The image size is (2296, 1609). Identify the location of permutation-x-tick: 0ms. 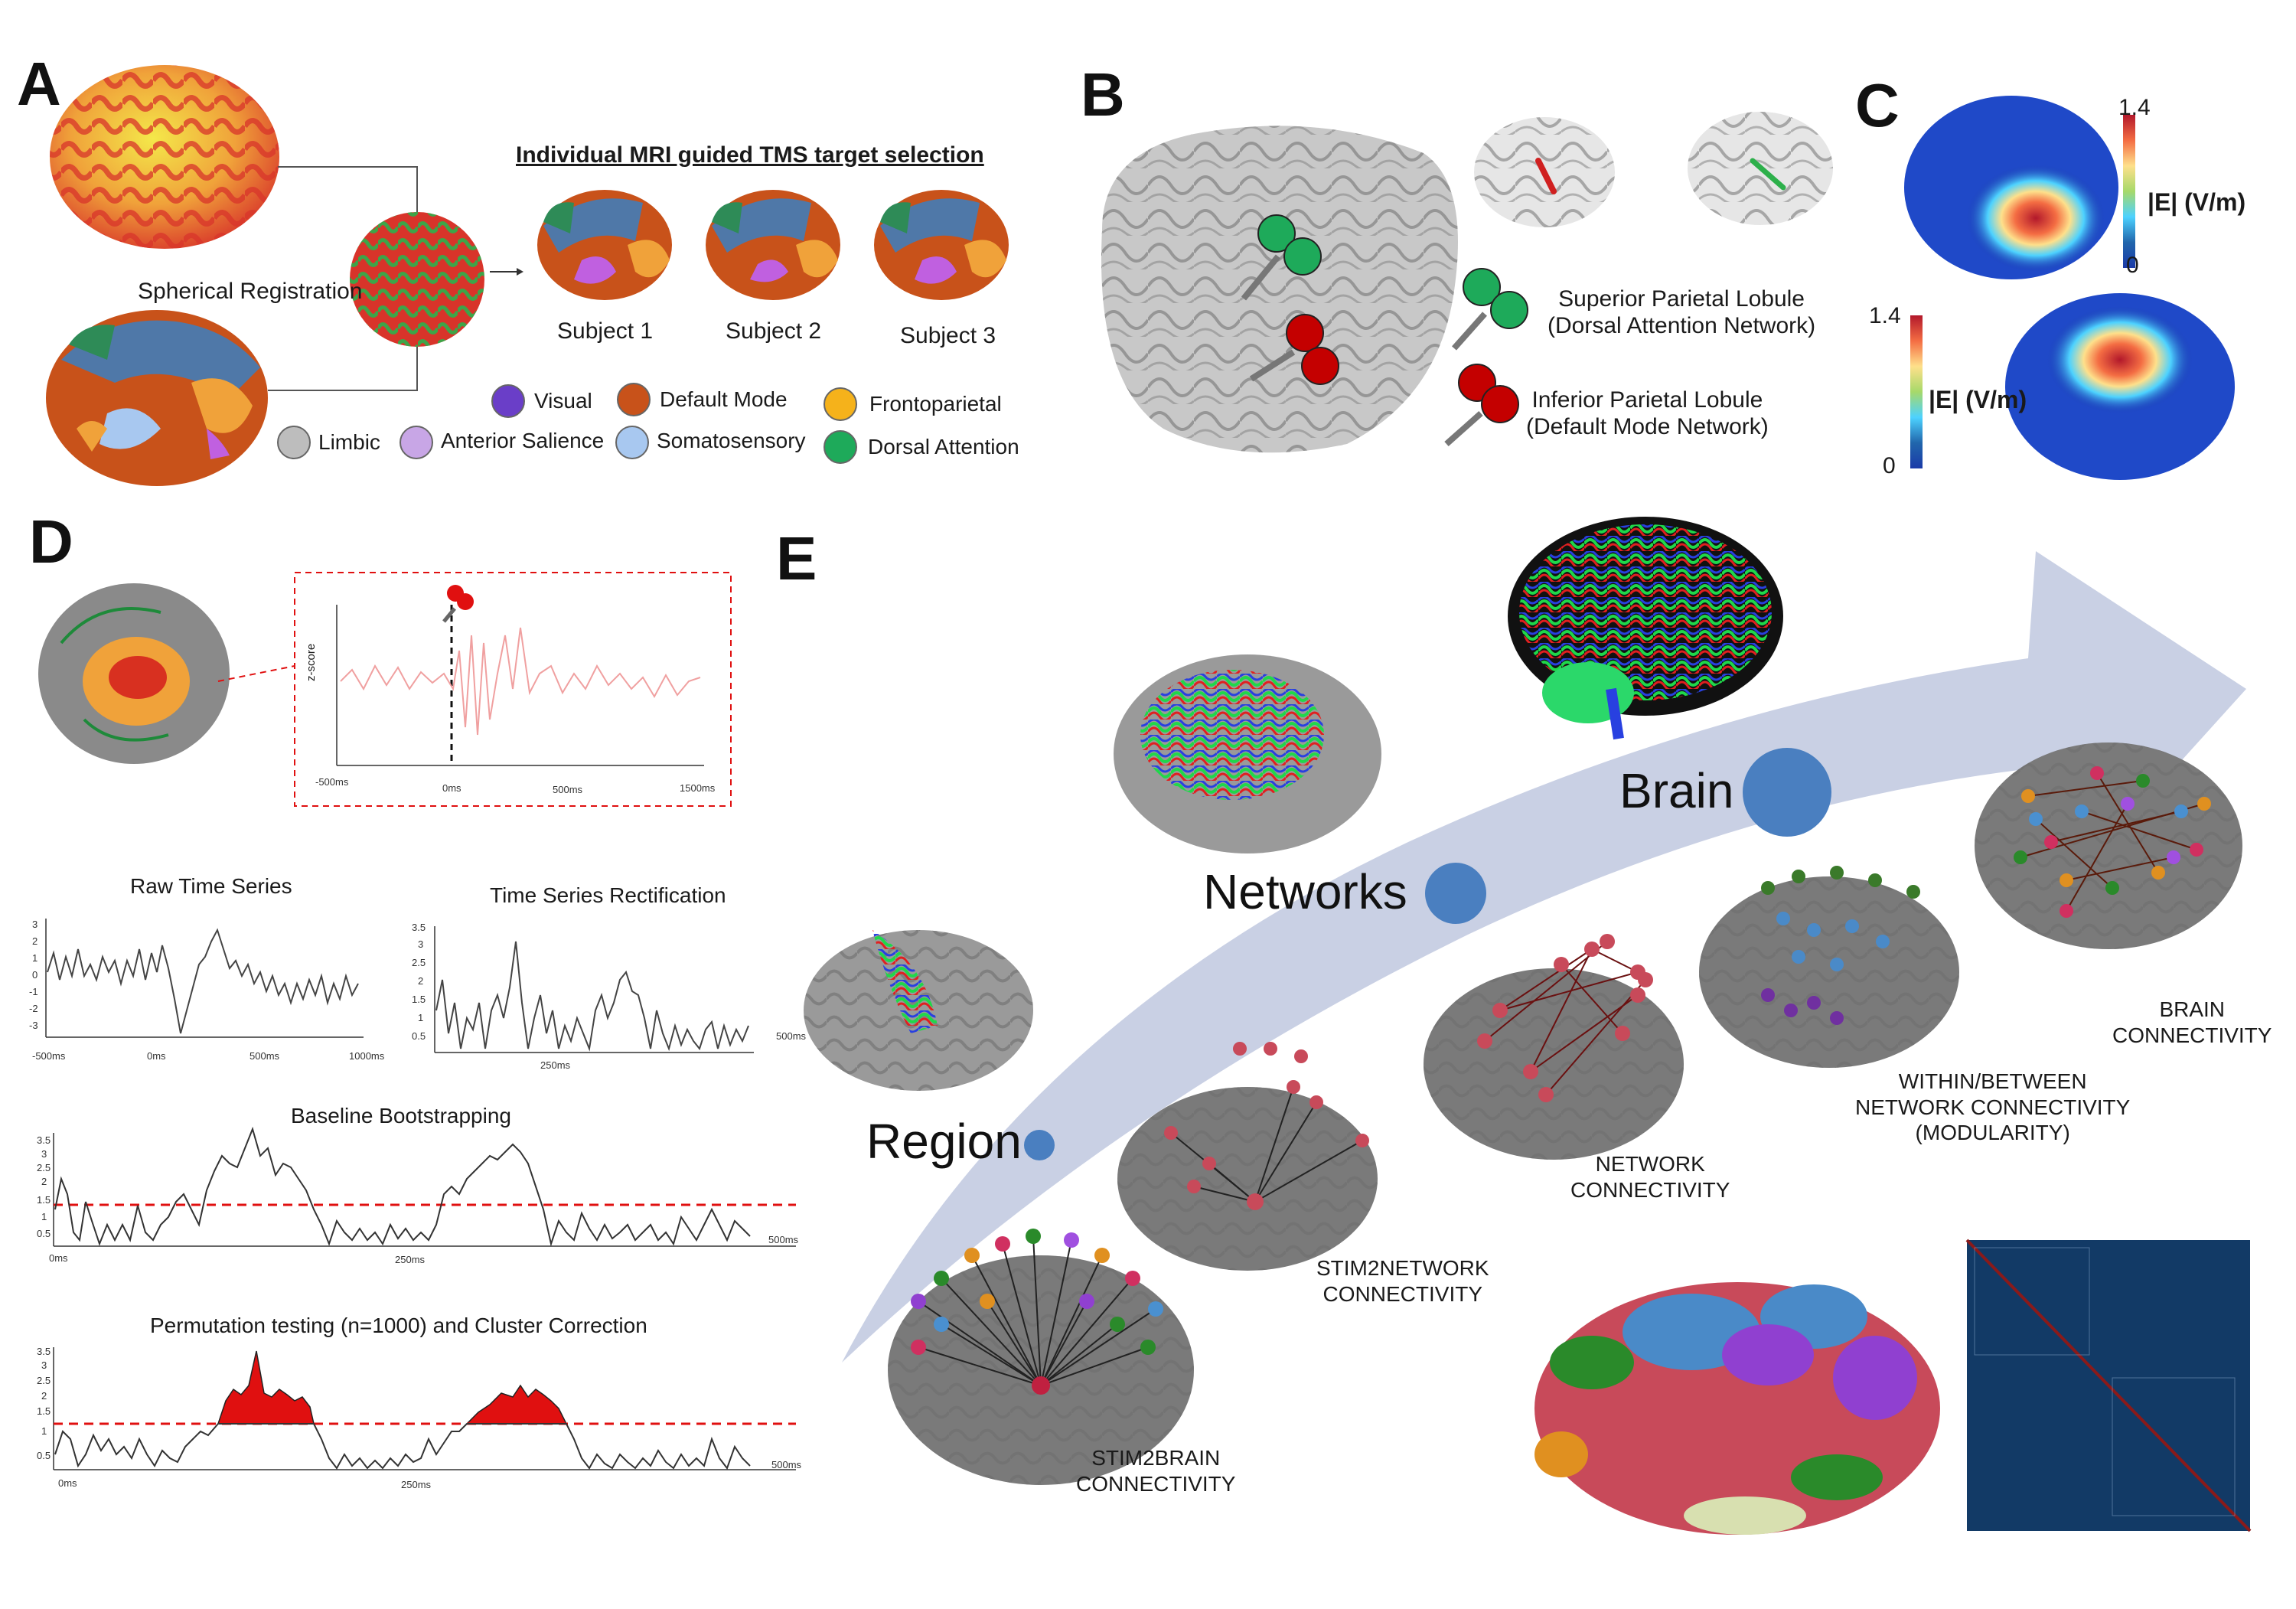
(67, 1483).